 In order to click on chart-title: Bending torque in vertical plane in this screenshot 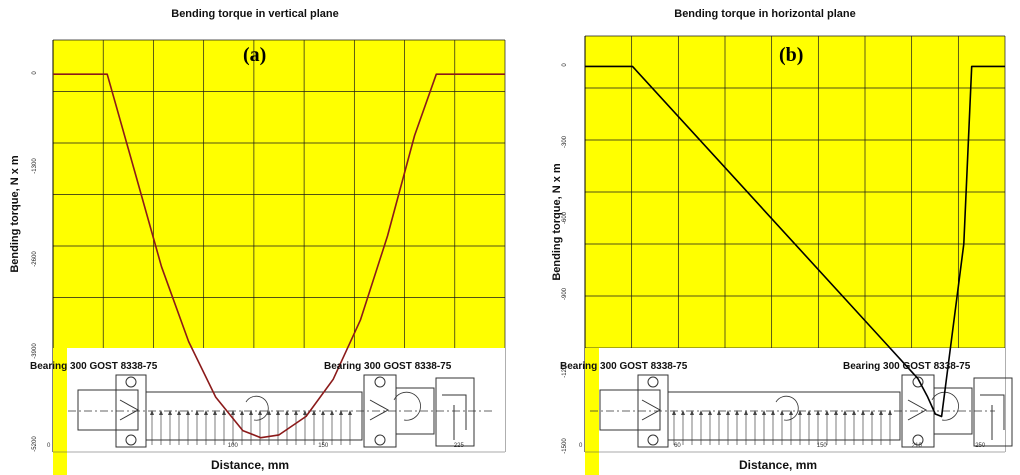, I will do `click(255, 14)`.